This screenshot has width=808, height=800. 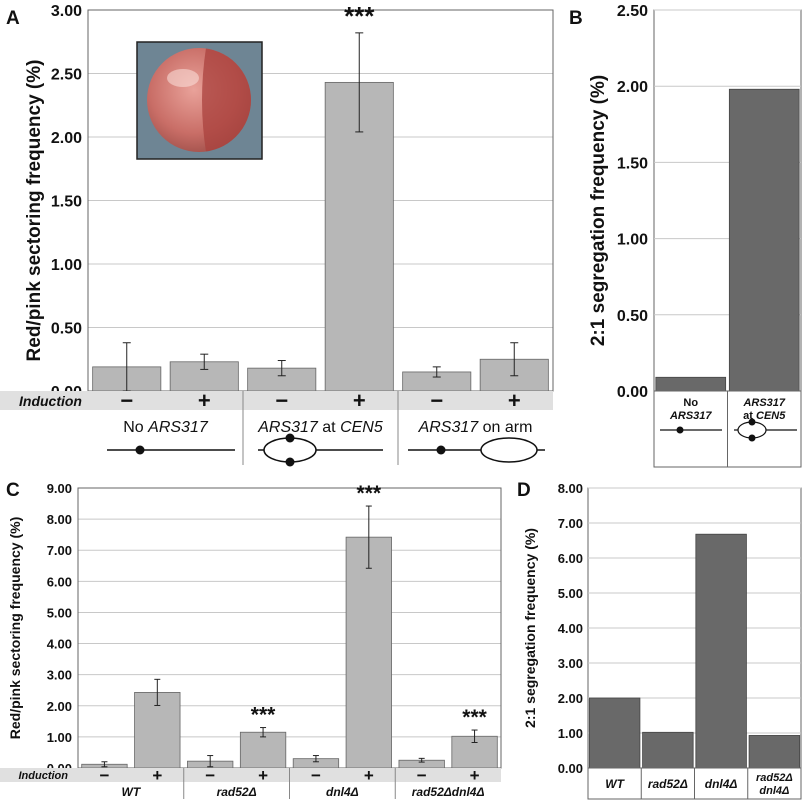 What do you see at coordinates (342, 792) in the screenshot?
I see `group-label: dnl4Δ` at bounding box center [342, 792].